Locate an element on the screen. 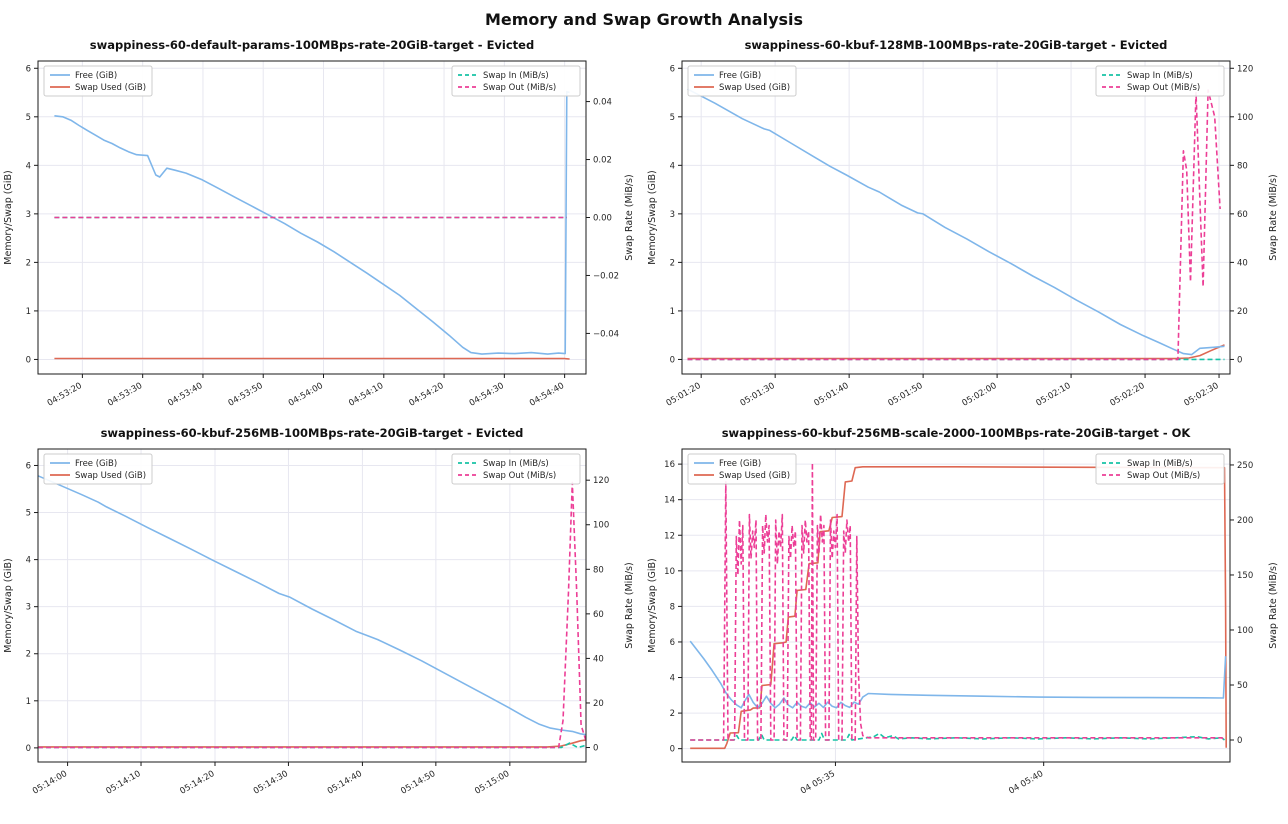 This screenshot has height=824, width=1288. svg-text: 04:54:20 is located at coordinates (426, 395).